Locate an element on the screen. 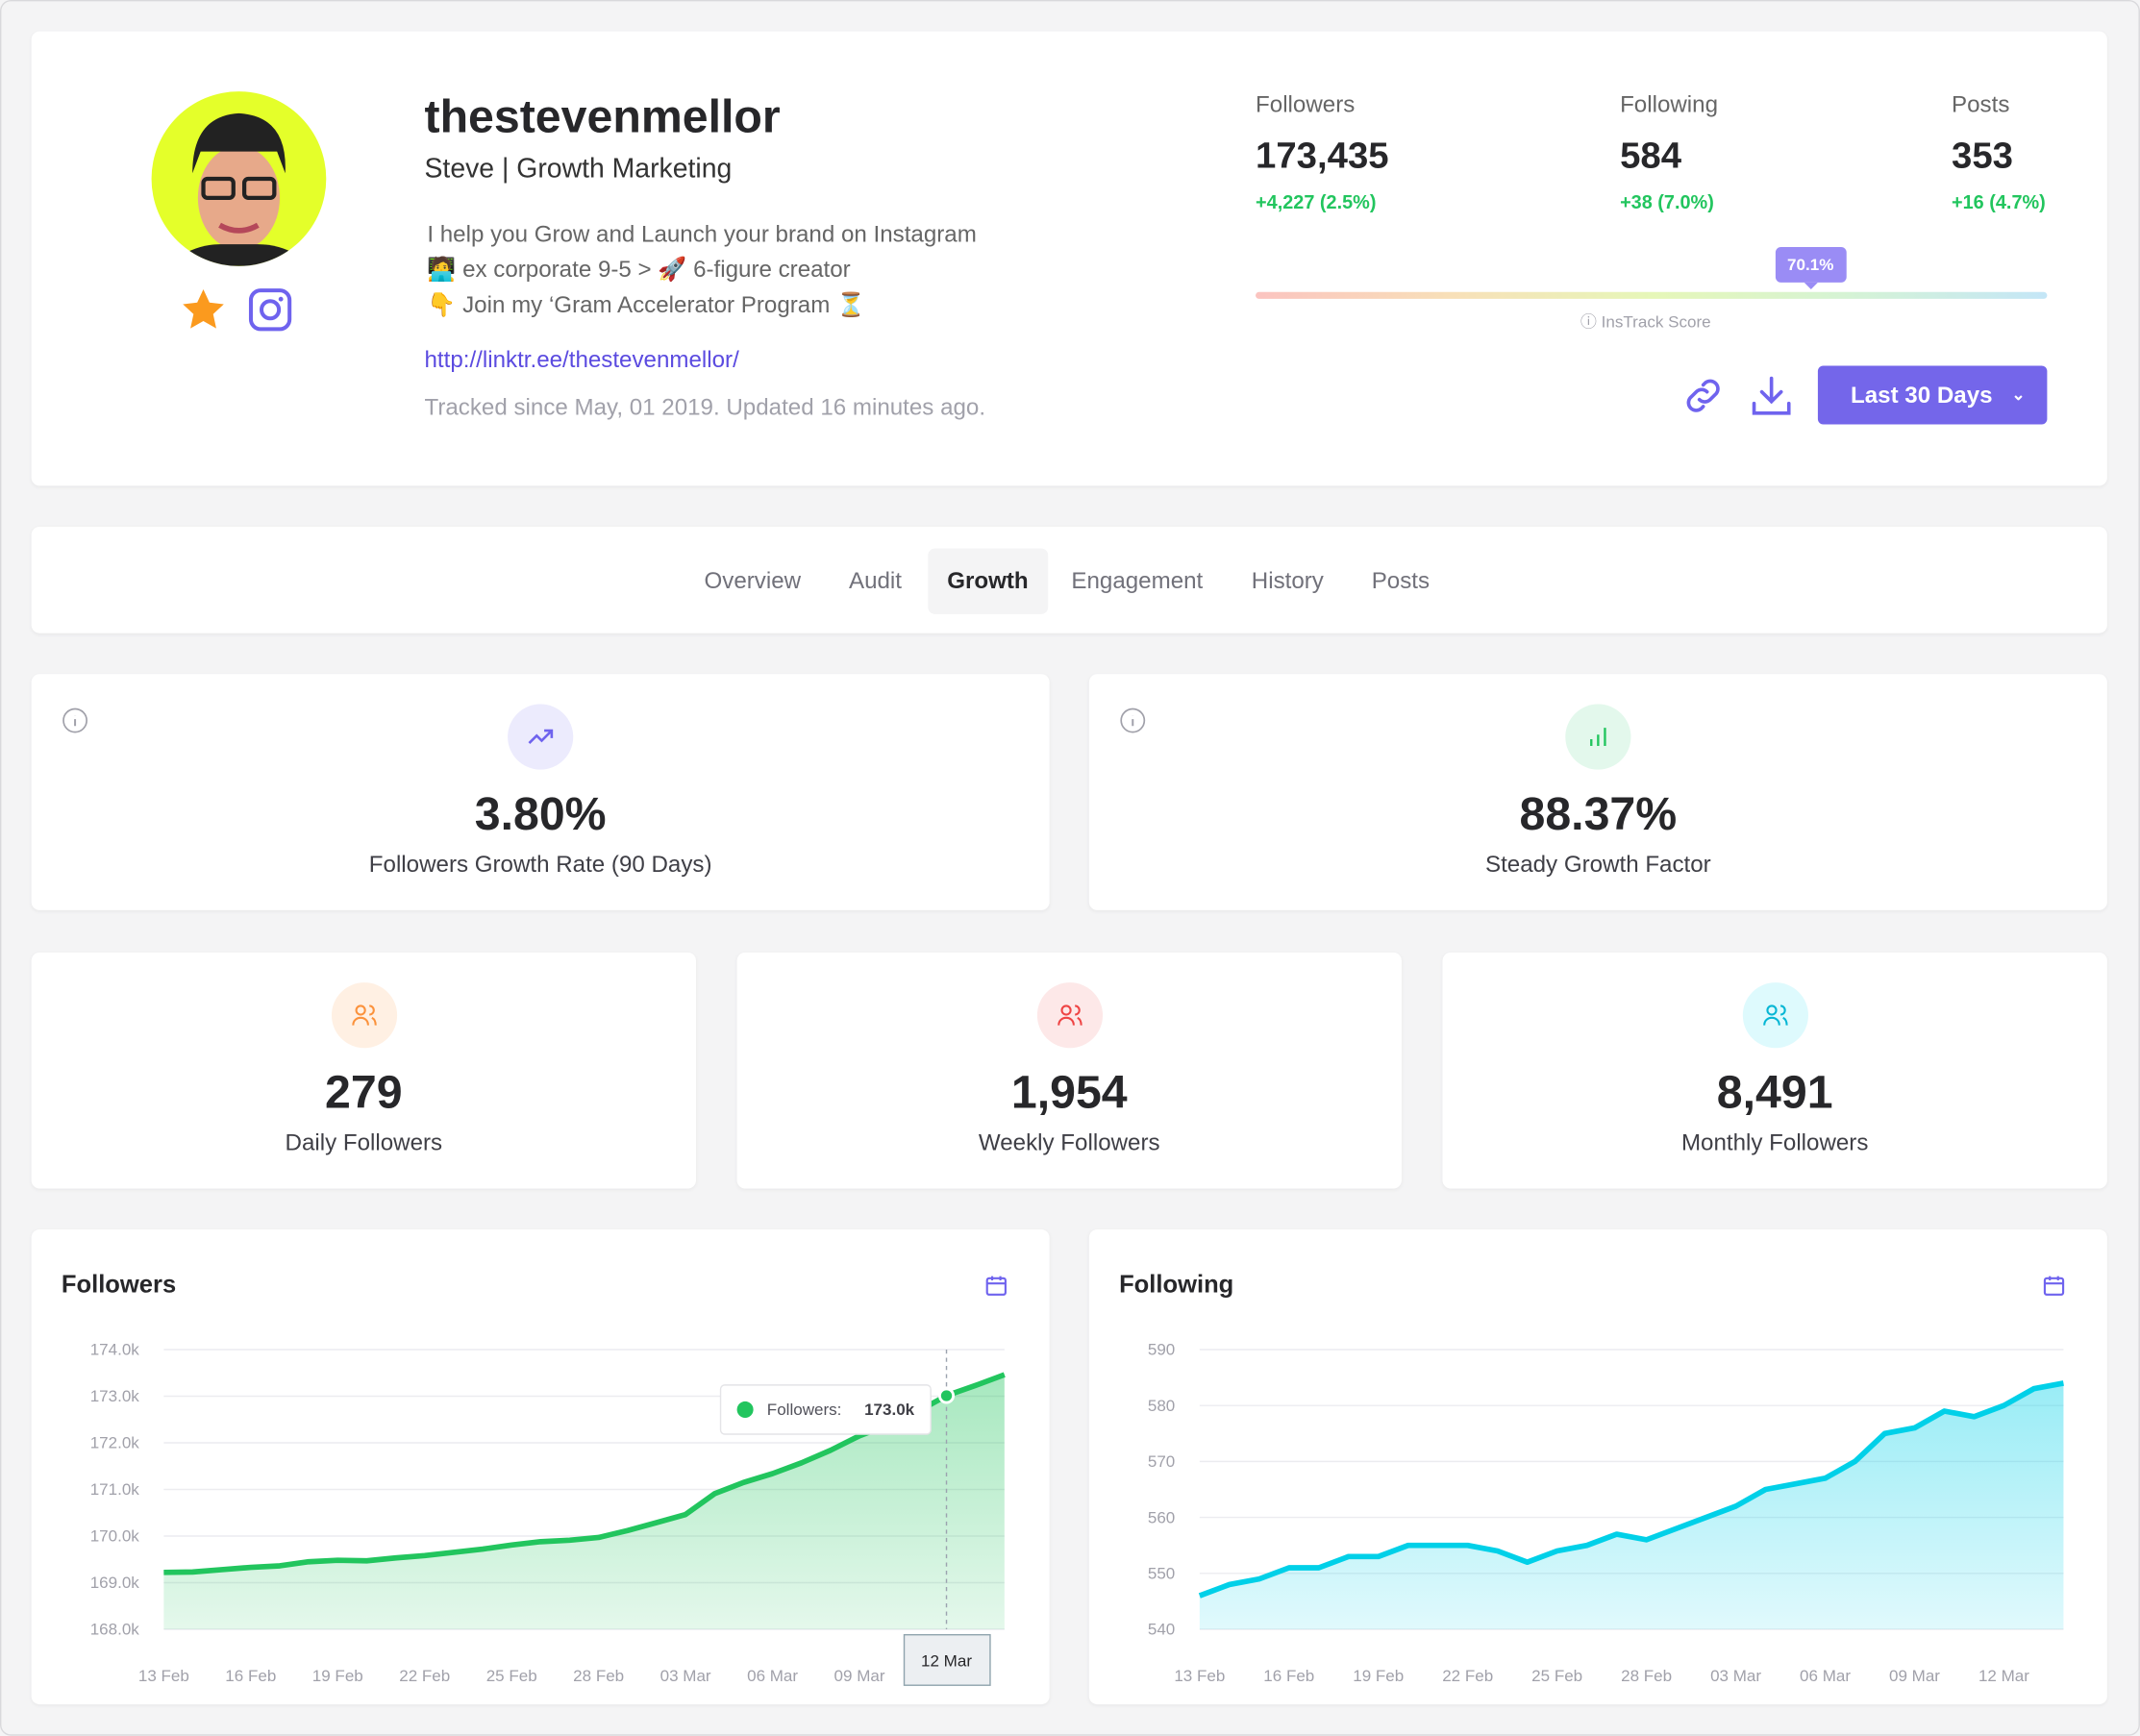 The image size is (2140, 1736). tooltip-marker is located at coordinates (745, 1409).